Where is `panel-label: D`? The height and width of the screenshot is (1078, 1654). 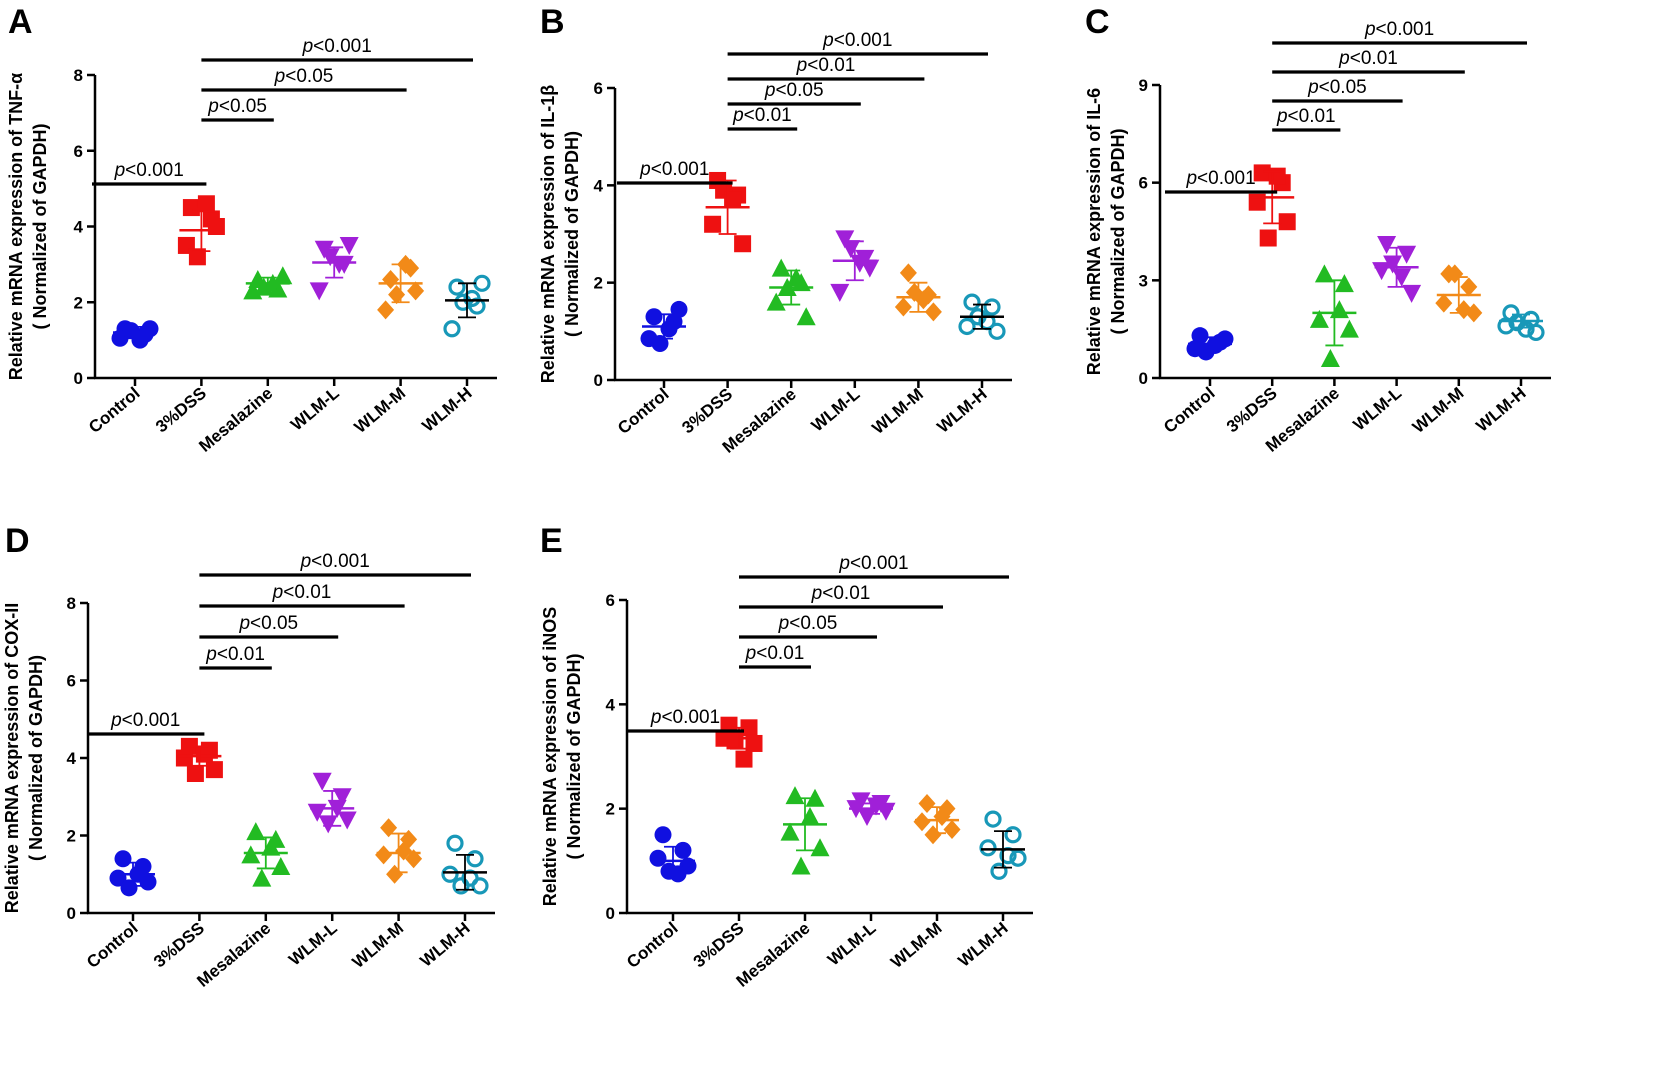 panel-label: D is located at coordinates (17, 541).